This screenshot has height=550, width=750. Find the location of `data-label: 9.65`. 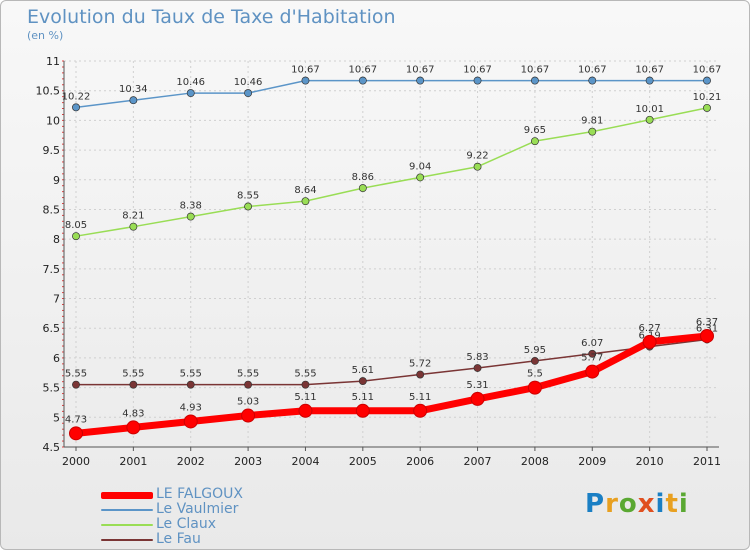

data-label: 9.65 is located at coordinates (535, 130).